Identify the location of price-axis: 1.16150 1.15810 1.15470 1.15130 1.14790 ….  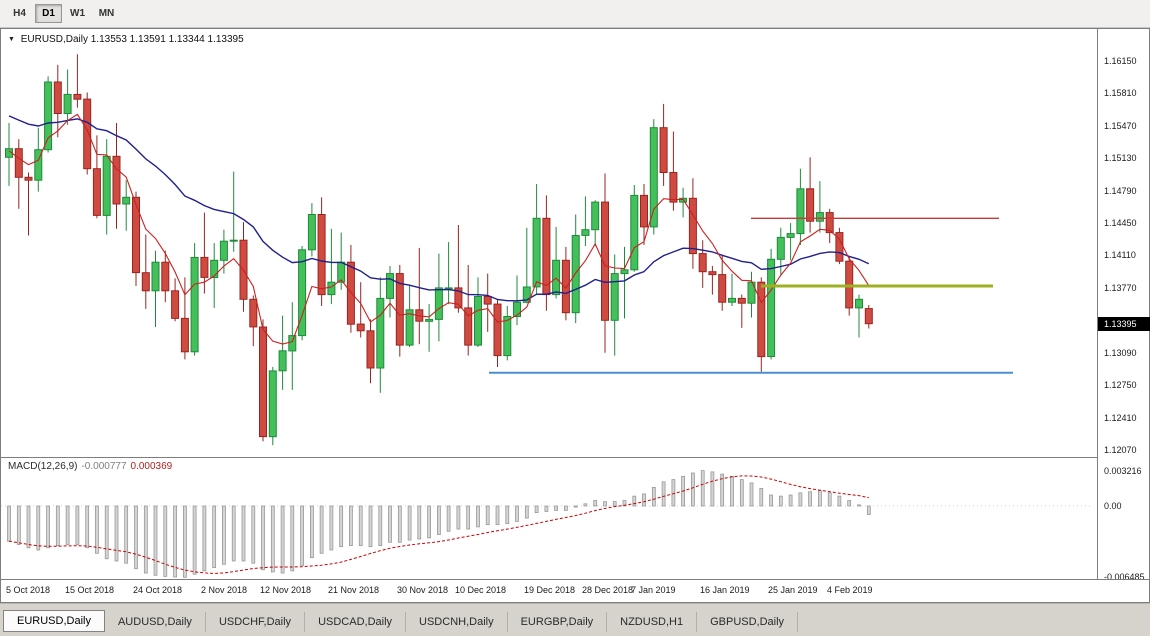
(1123, 305).